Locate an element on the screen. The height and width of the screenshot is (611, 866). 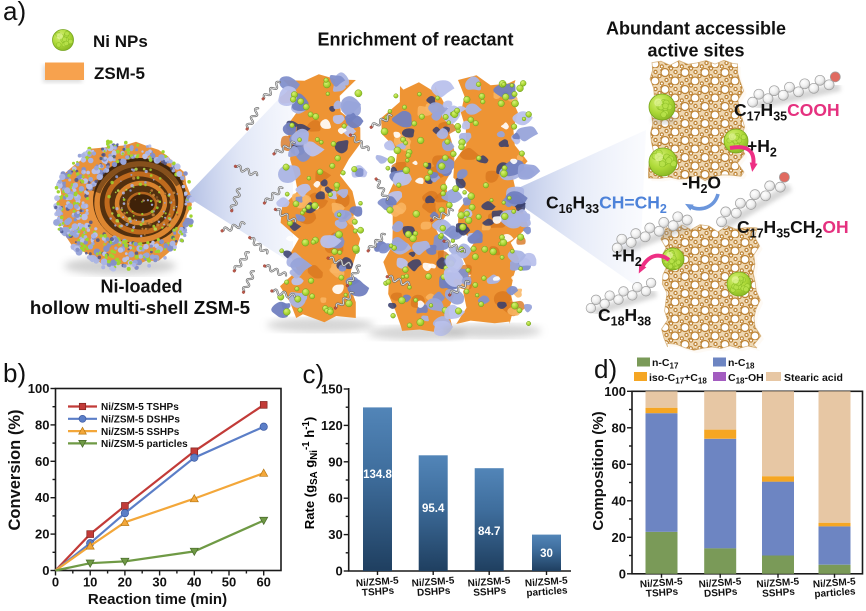
svg-text: C17H35COOH is located at coordinates (787, 112).